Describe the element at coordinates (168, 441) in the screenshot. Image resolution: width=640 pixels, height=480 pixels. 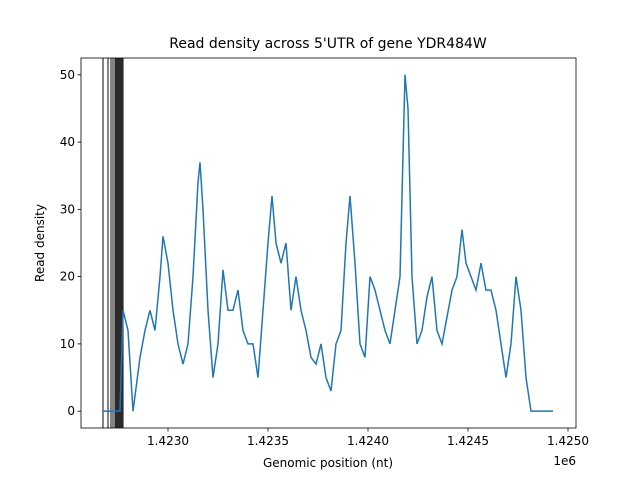
I see `x-tick-label: 1.4230` at that location.